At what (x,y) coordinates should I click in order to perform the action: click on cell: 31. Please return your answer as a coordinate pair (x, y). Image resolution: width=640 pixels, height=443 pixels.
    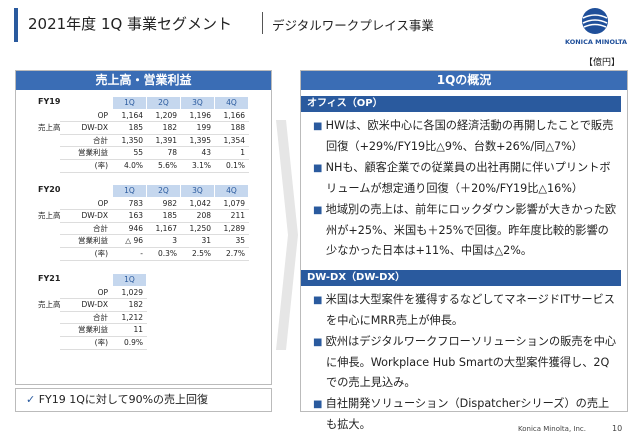
    Looking at the image, I should click on (206, 241).